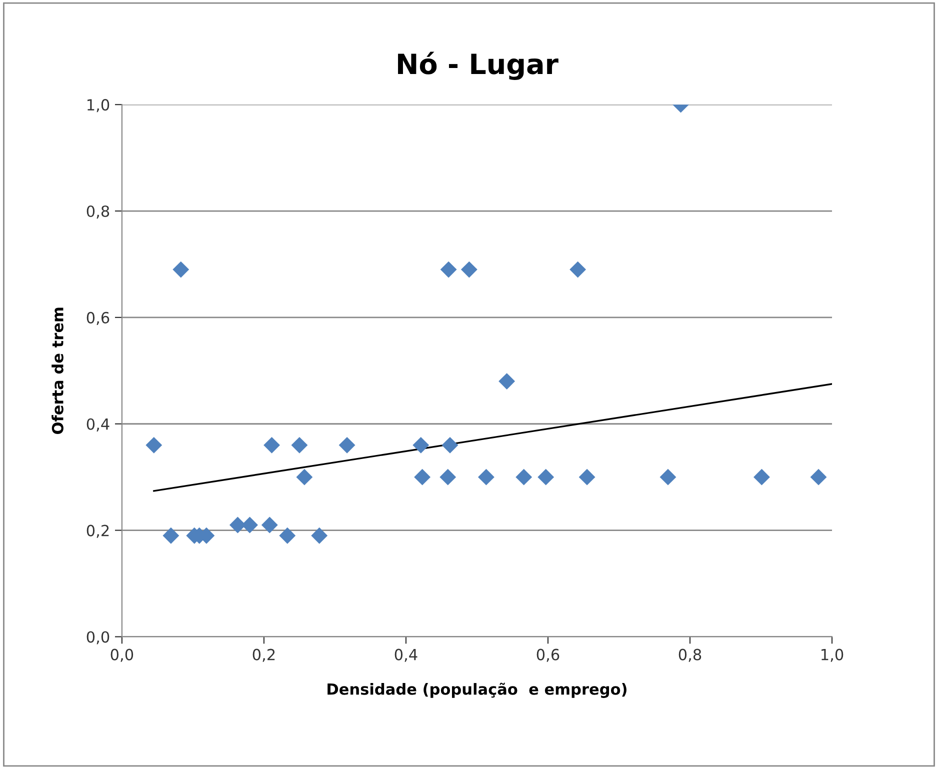  I want to click on x-axis-title: Densidade (população e emprego), so click(477, 690).